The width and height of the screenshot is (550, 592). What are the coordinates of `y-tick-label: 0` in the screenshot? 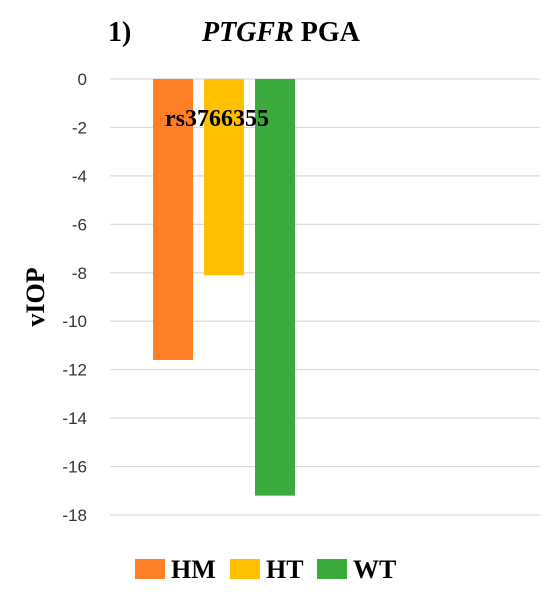 It's located at (82, 79).